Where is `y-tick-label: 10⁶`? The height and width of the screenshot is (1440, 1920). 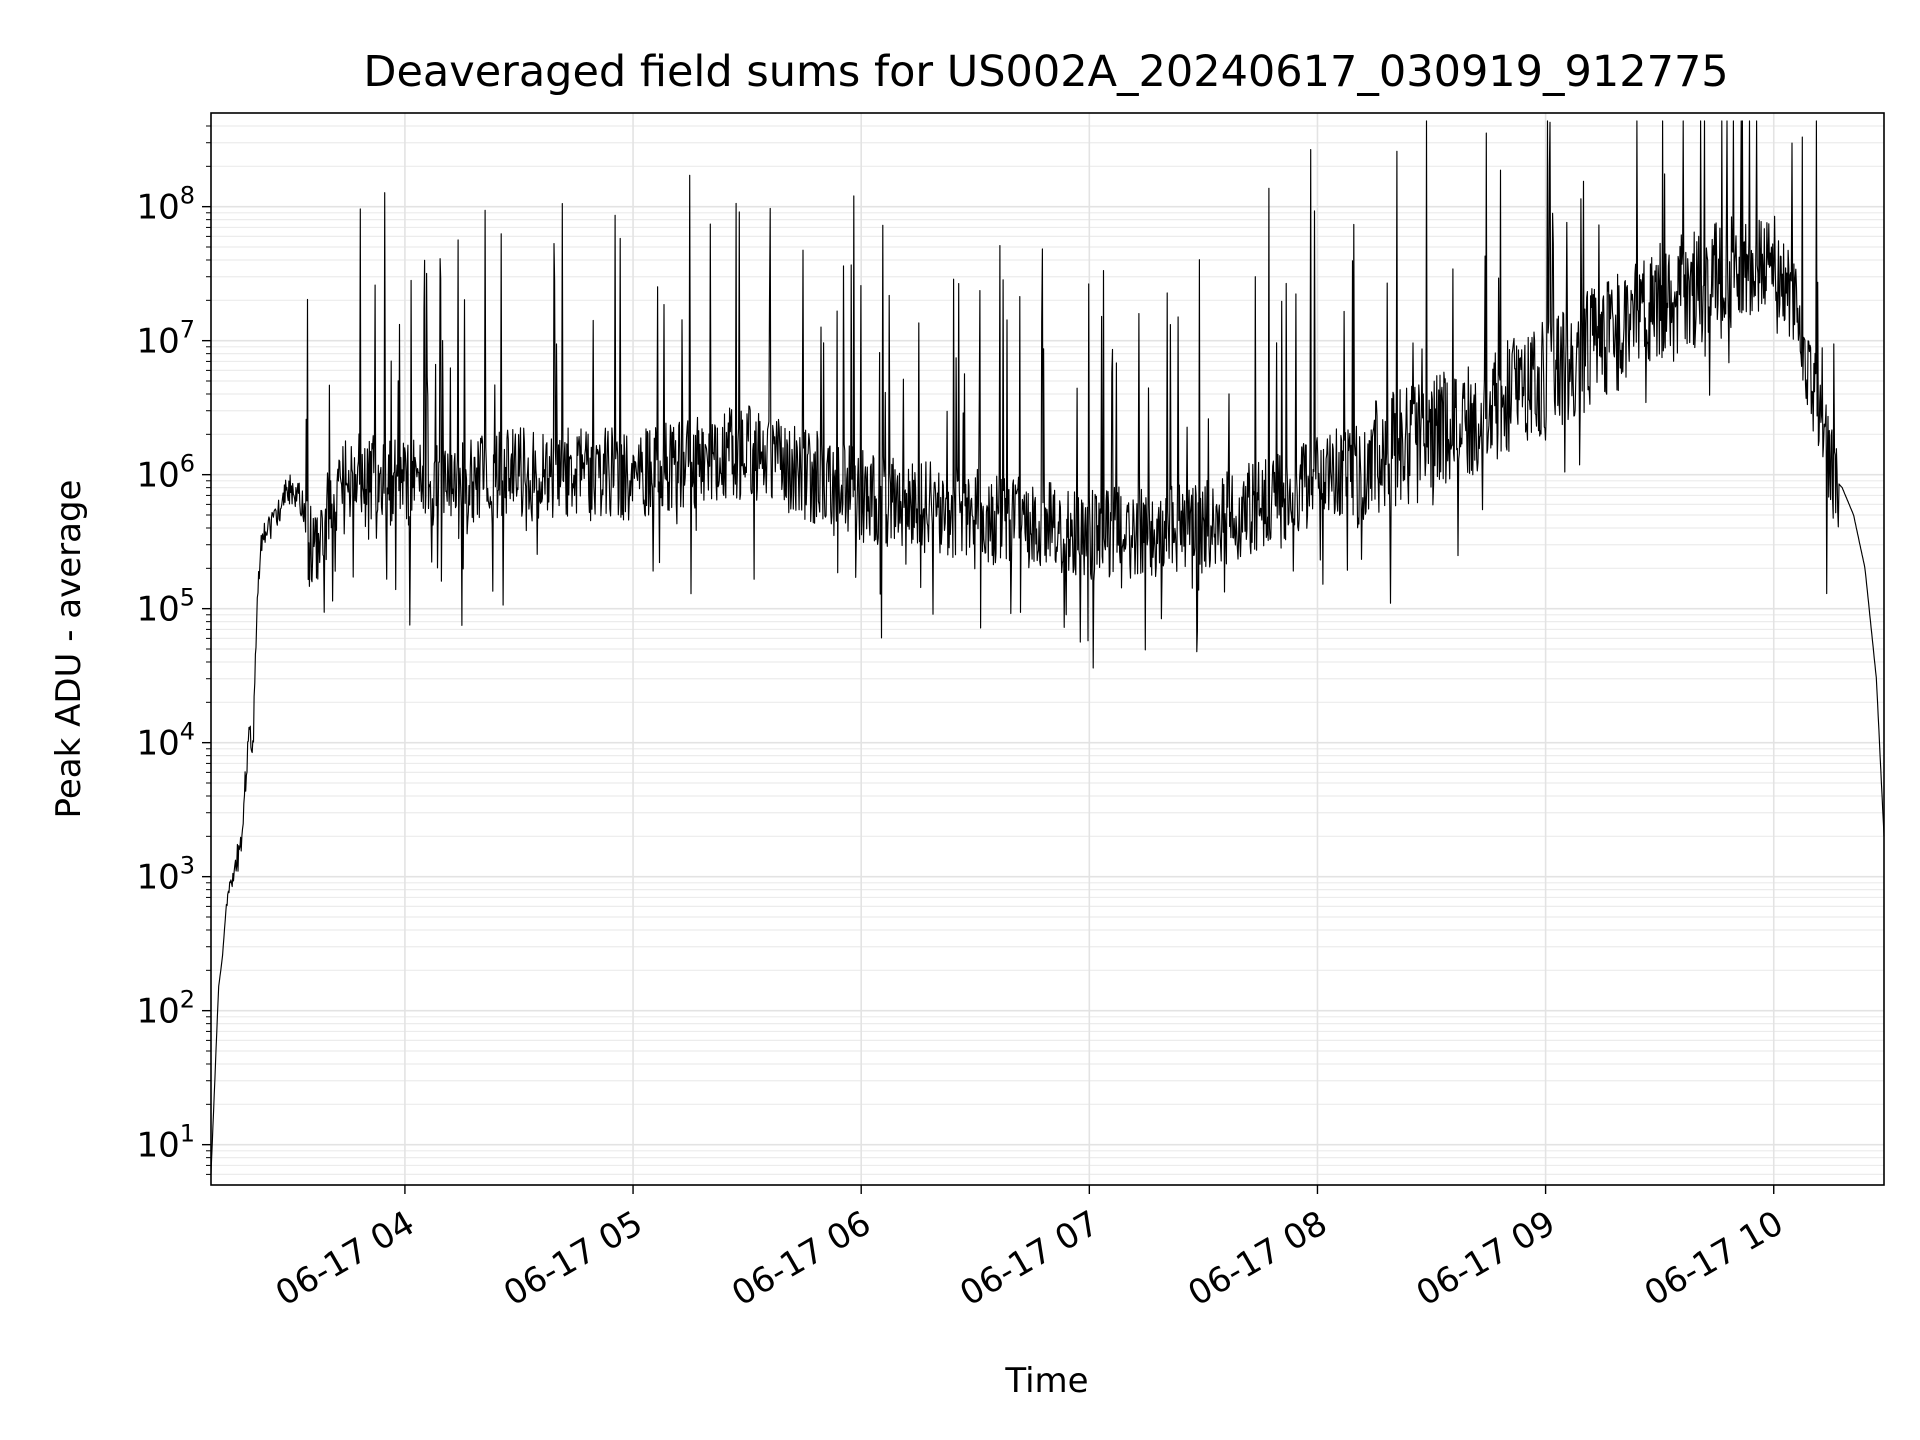
y-tick-label: 10⁶ is located at coordinates (165, 473).